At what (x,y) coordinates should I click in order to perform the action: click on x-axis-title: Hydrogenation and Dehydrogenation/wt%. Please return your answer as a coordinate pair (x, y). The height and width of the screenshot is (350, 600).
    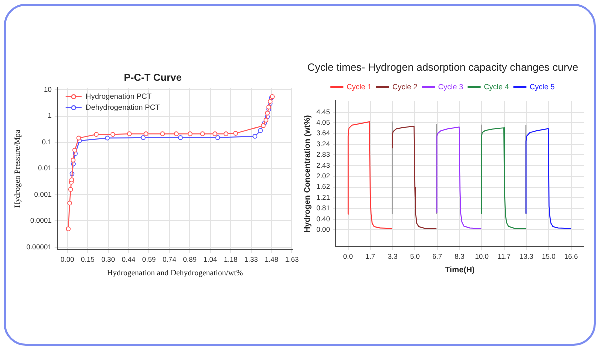
    Looking at the image, I should click on (175, 273).